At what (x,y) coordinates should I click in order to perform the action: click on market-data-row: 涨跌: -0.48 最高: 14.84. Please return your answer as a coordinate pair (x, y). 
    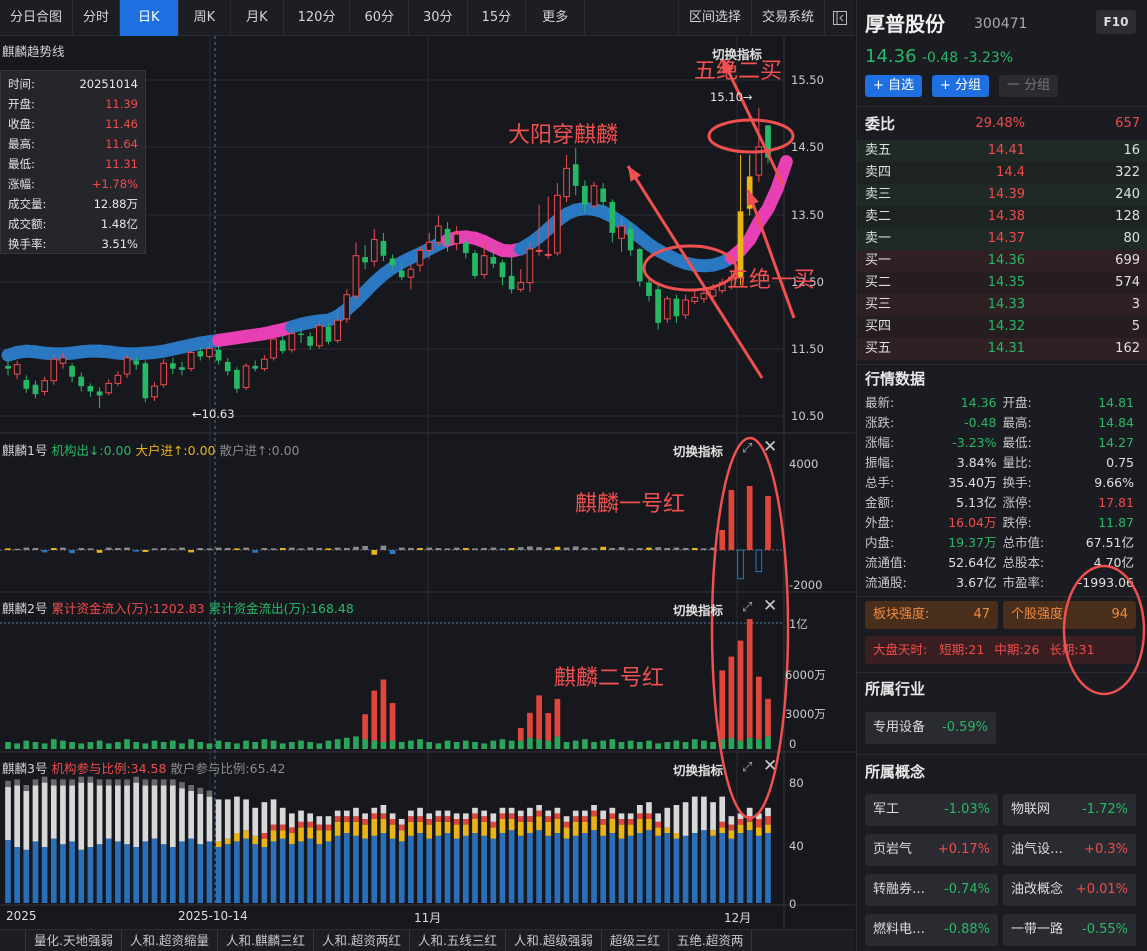
    Looking at the image, I should click on (1002, 423).